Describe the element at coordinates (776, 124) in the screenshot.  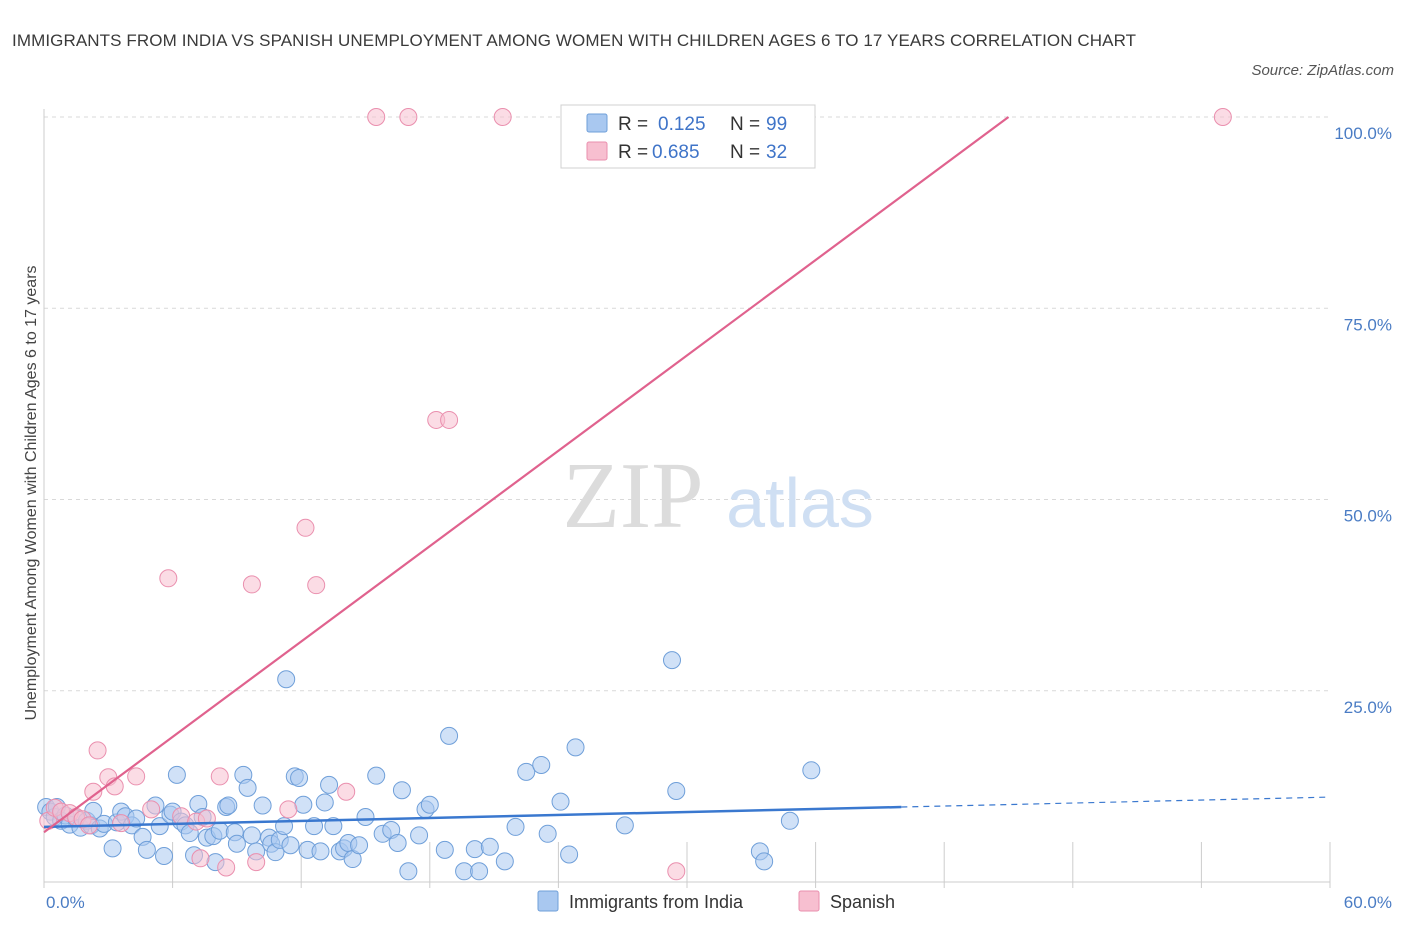
I see `legend-n-value-india: 99` at that location.